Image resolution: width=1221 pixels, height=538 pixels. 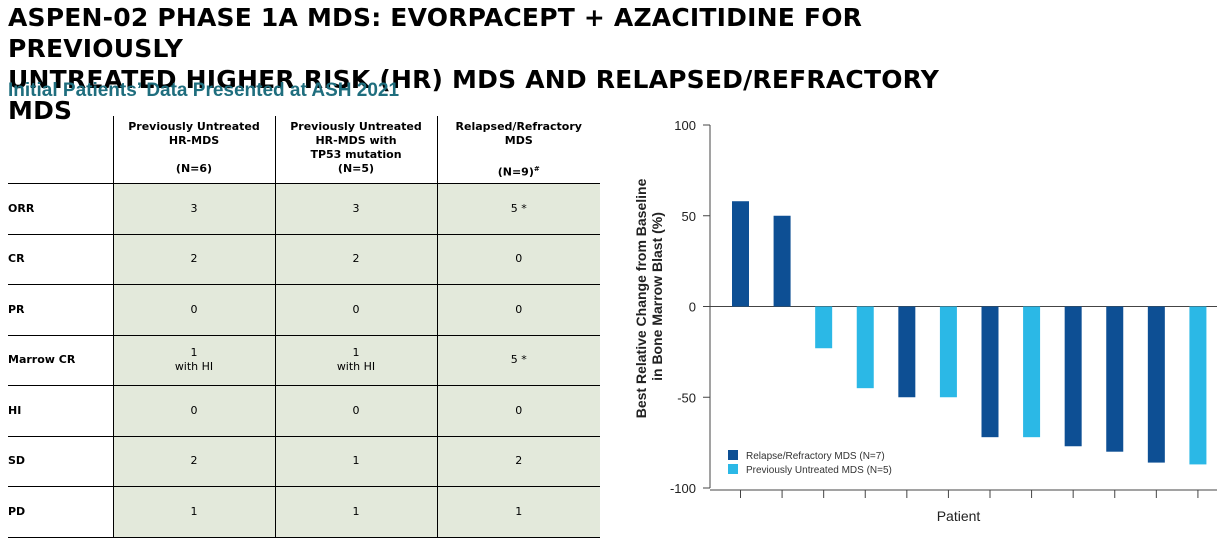 I want to click on column-header-line: MDS, so click(x=518, y=140).